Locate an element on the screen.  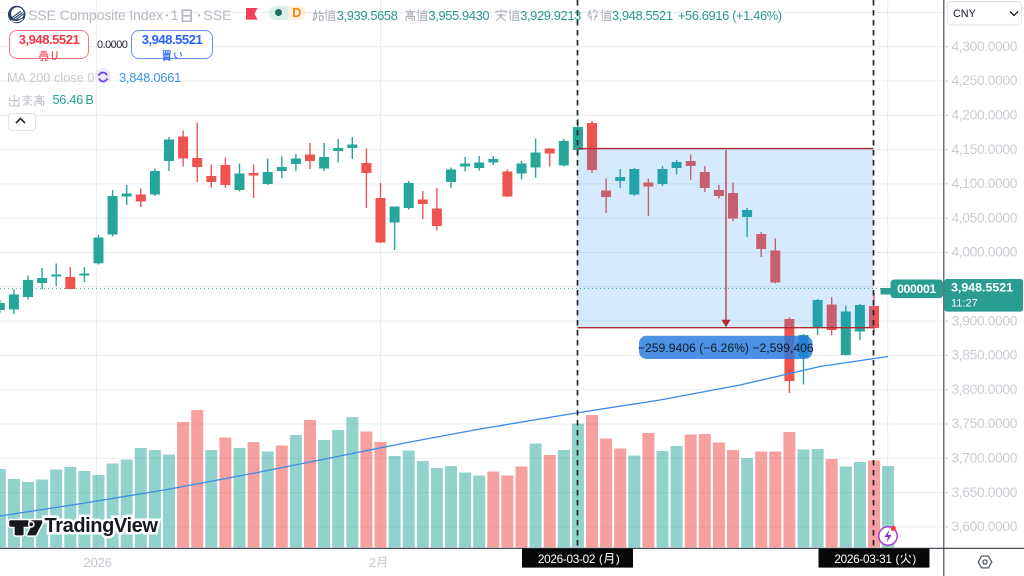
svg-text: 2026-03-31 is located at coordinates (862, 559).